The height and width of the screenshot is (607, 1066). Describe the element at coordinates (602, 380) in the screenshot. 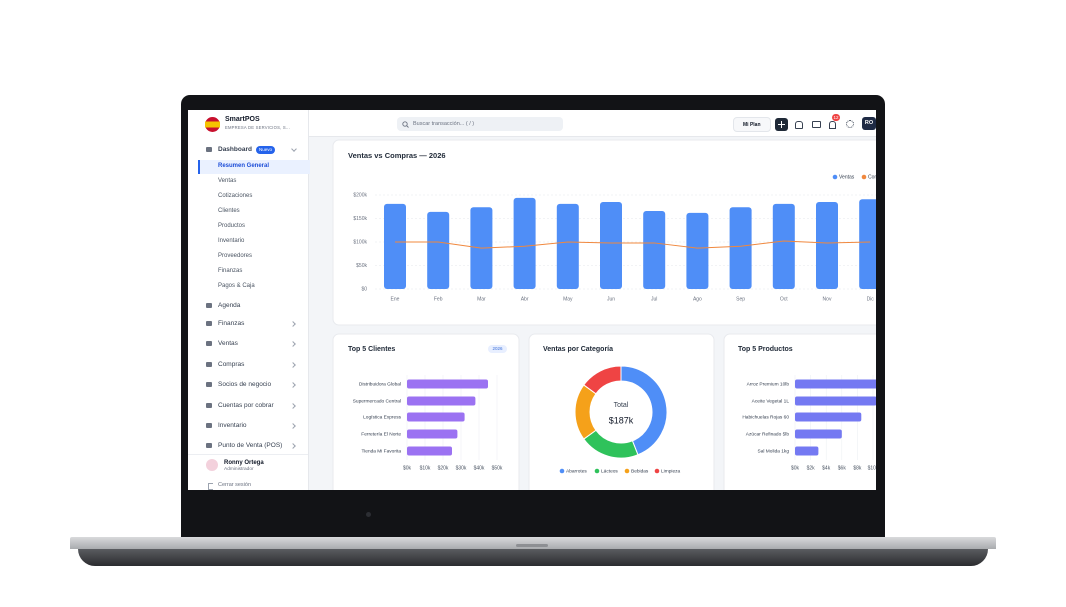

I see `donut-slice` at that location.